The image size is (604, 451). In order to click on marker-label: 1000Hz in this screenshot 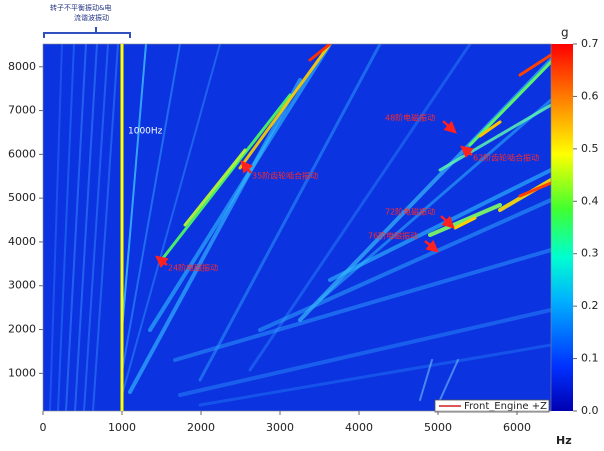, I will do `click(145, 132)`.